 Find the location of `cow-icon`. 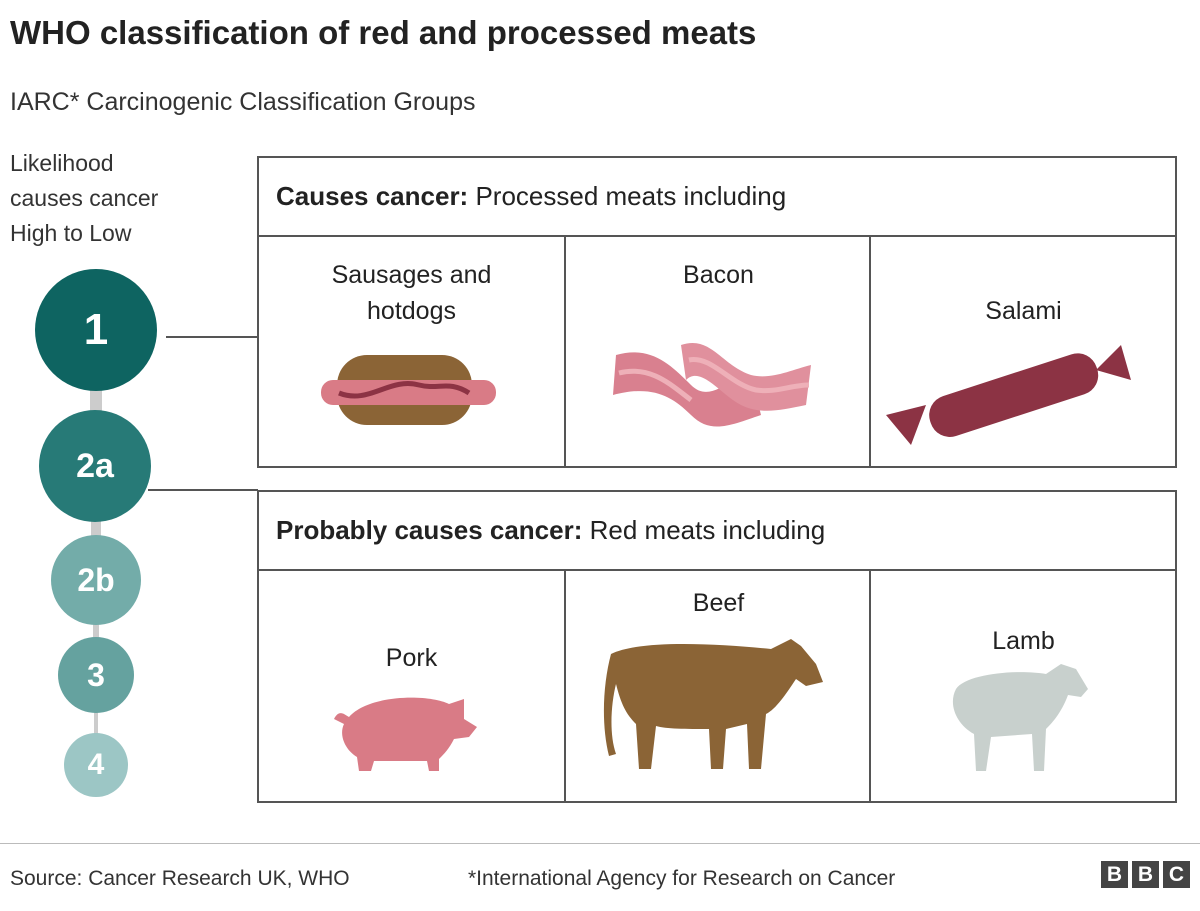

cow-icon is located at coordinates (713, 704).